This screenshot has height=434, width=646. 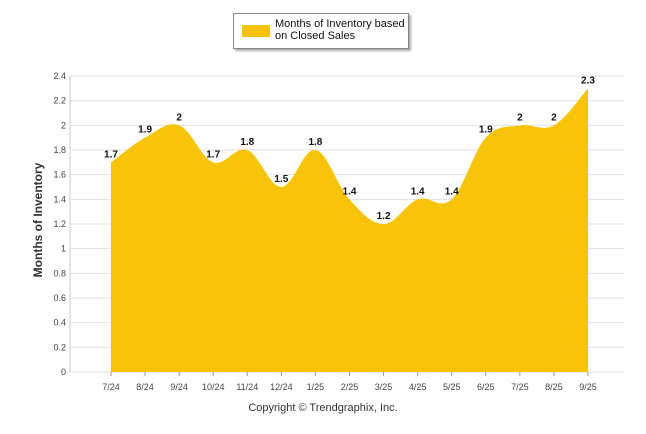 What do you see at coordinates (256, 31) in the screenshot?
I see `legend-swatch` at bounding box center [256, 31].